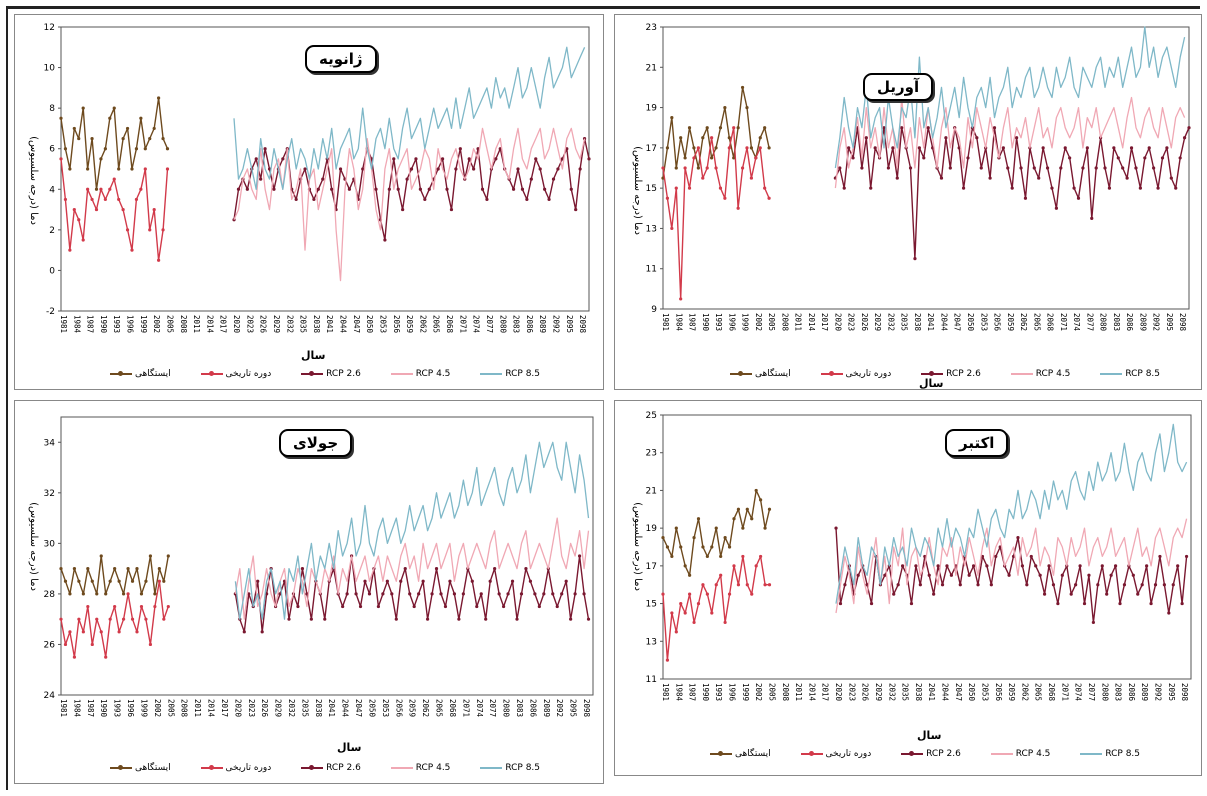 Image resolution: width=1207 pixels, height=796 pixels. What do you see at coordinates (316, 324) in the screenshot?
I see `x-tick-label: 2038` at bounding box center [316, 324].